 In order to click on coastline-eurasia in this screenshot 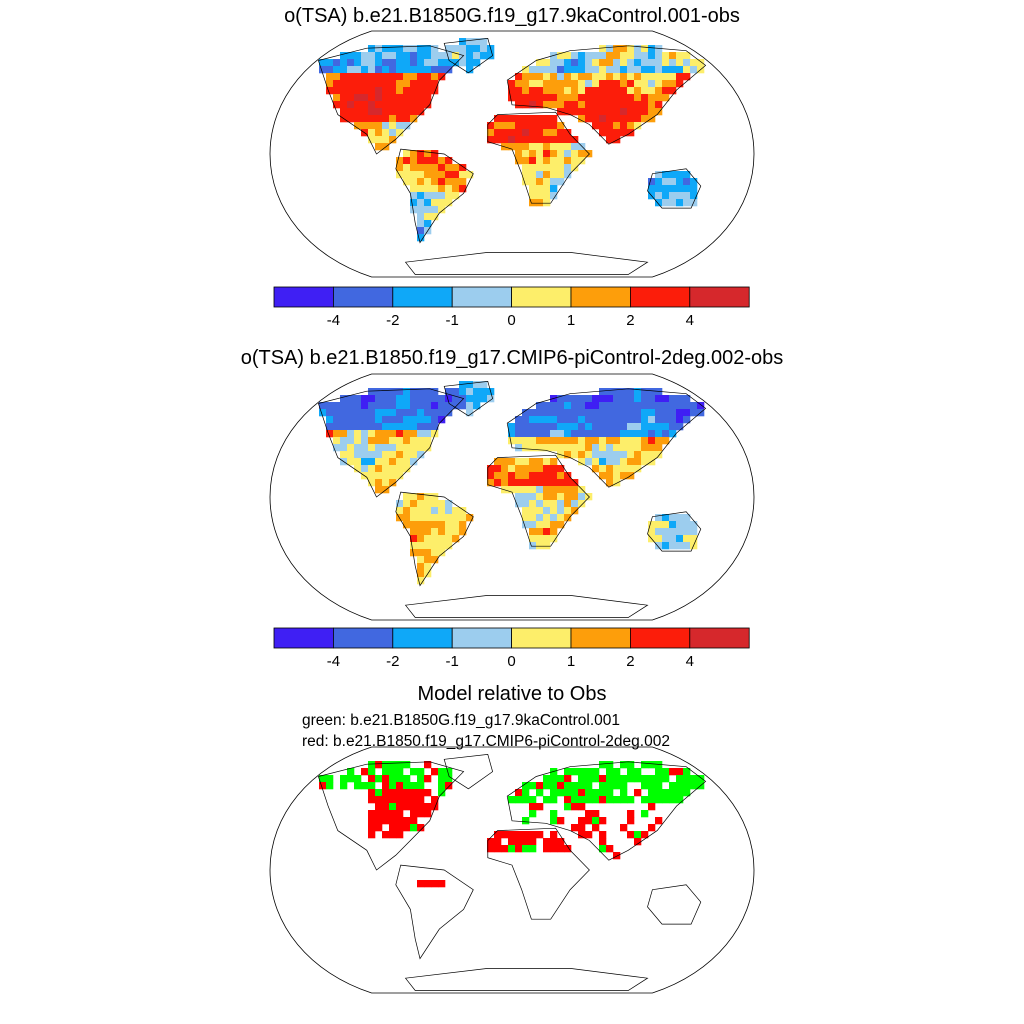, I will do `click(606, 811)`.